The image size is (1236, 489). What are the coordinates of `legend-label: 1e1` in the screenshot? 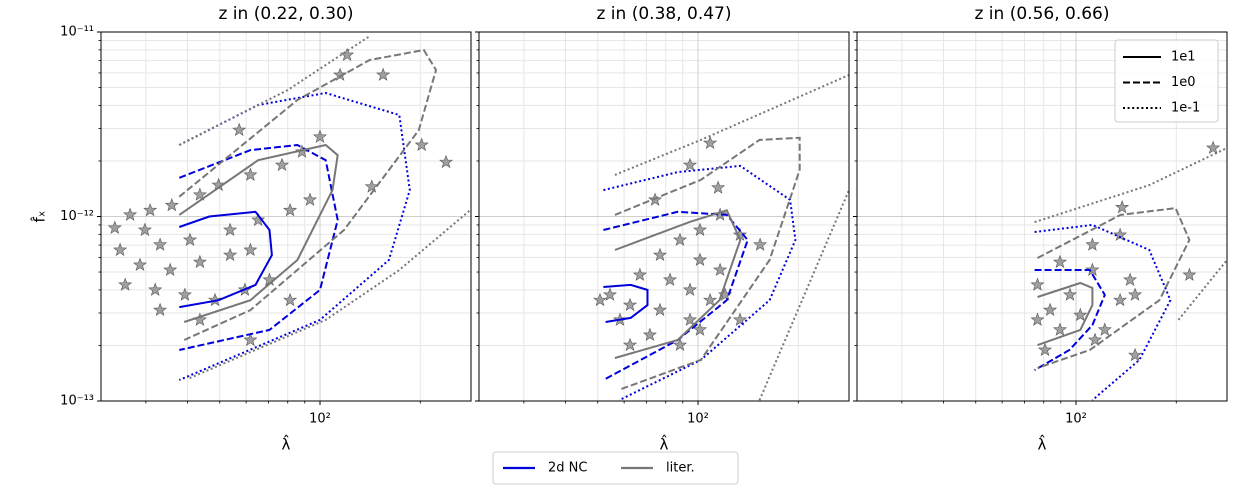 It's located at (1183, 57).